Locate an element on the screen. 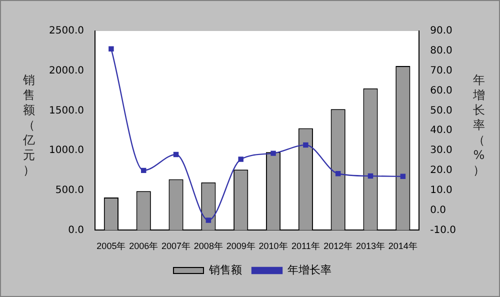  y-tick-label: 0.0 is located at coordinates (76, 230).